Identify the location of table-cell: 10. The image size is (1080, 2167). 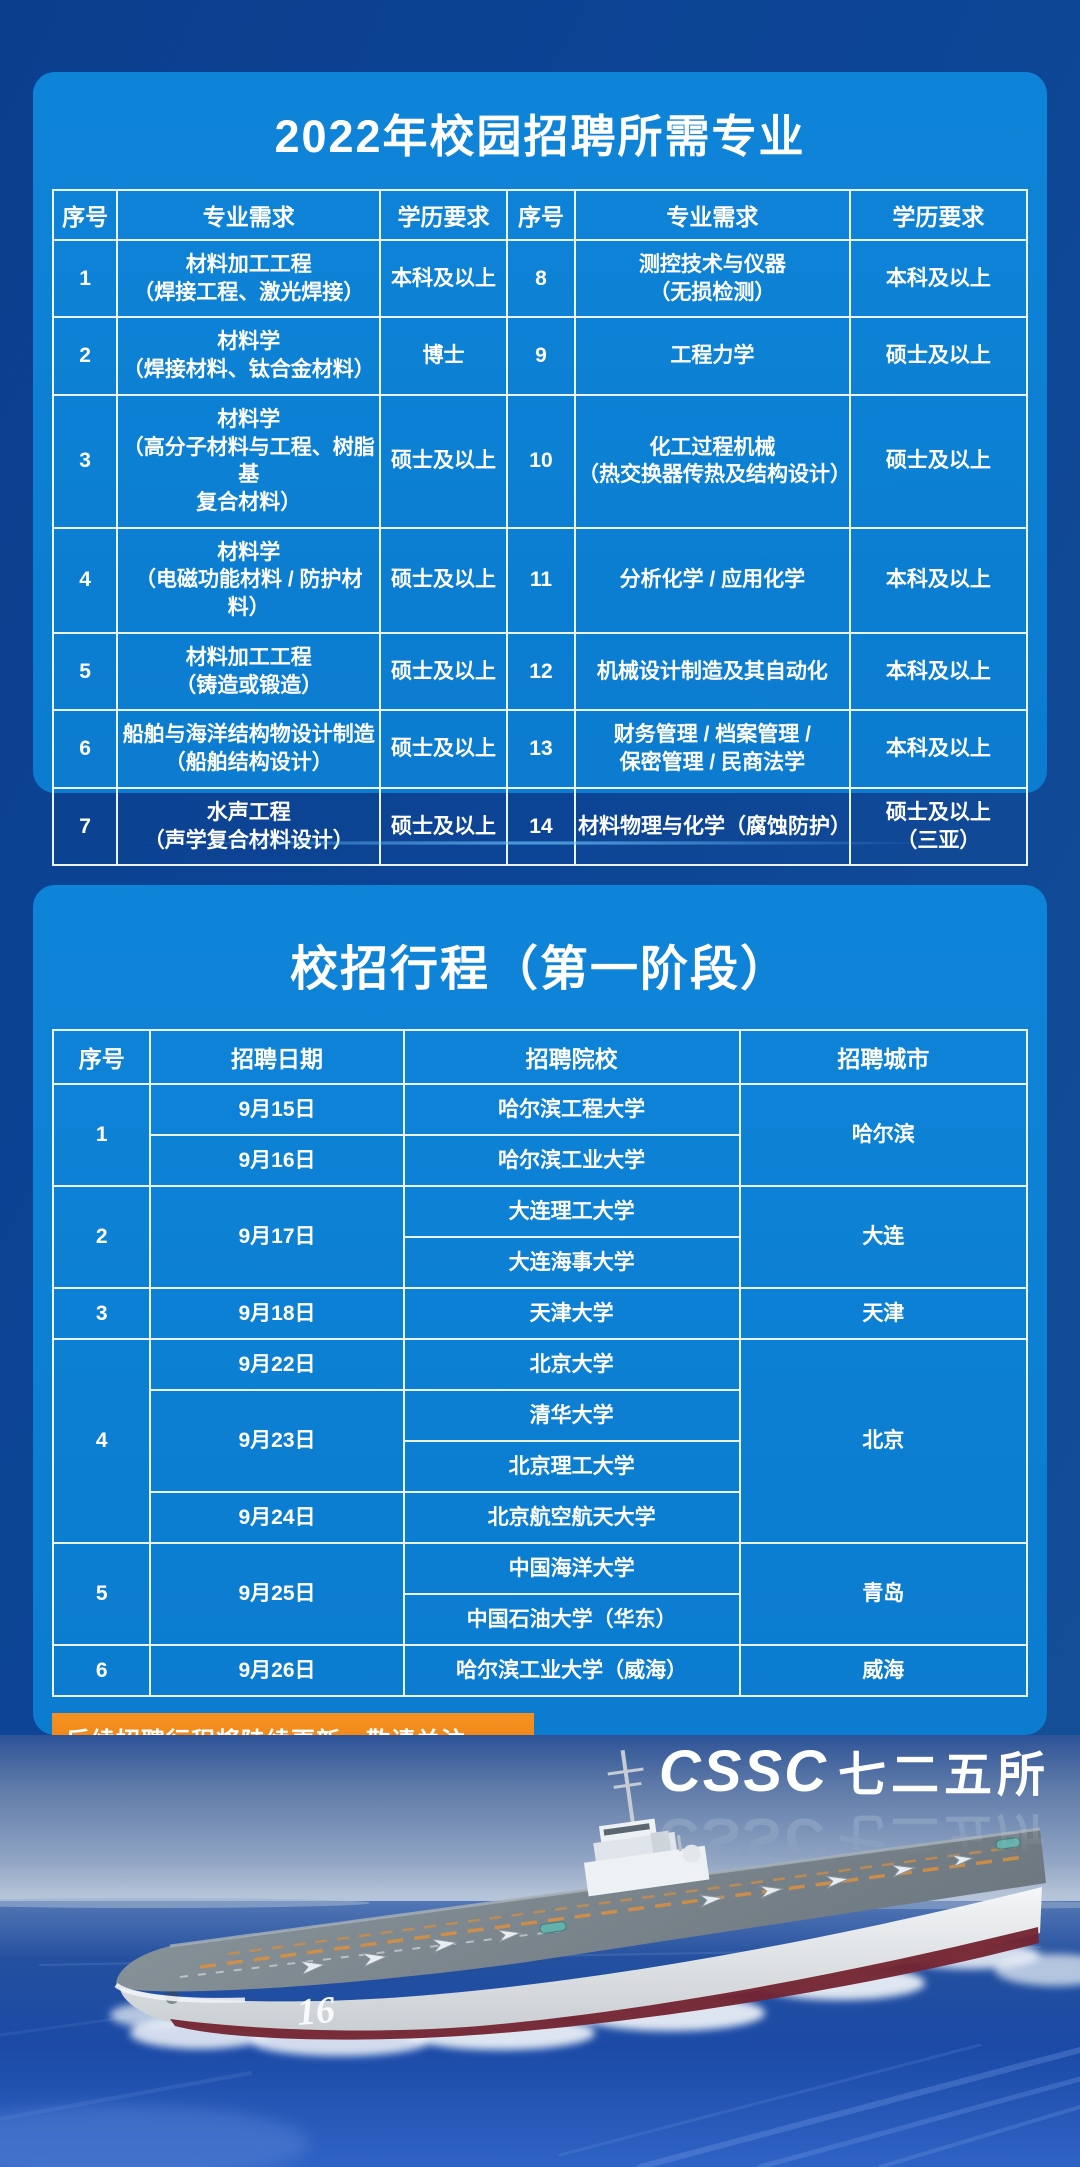
(541, 461).